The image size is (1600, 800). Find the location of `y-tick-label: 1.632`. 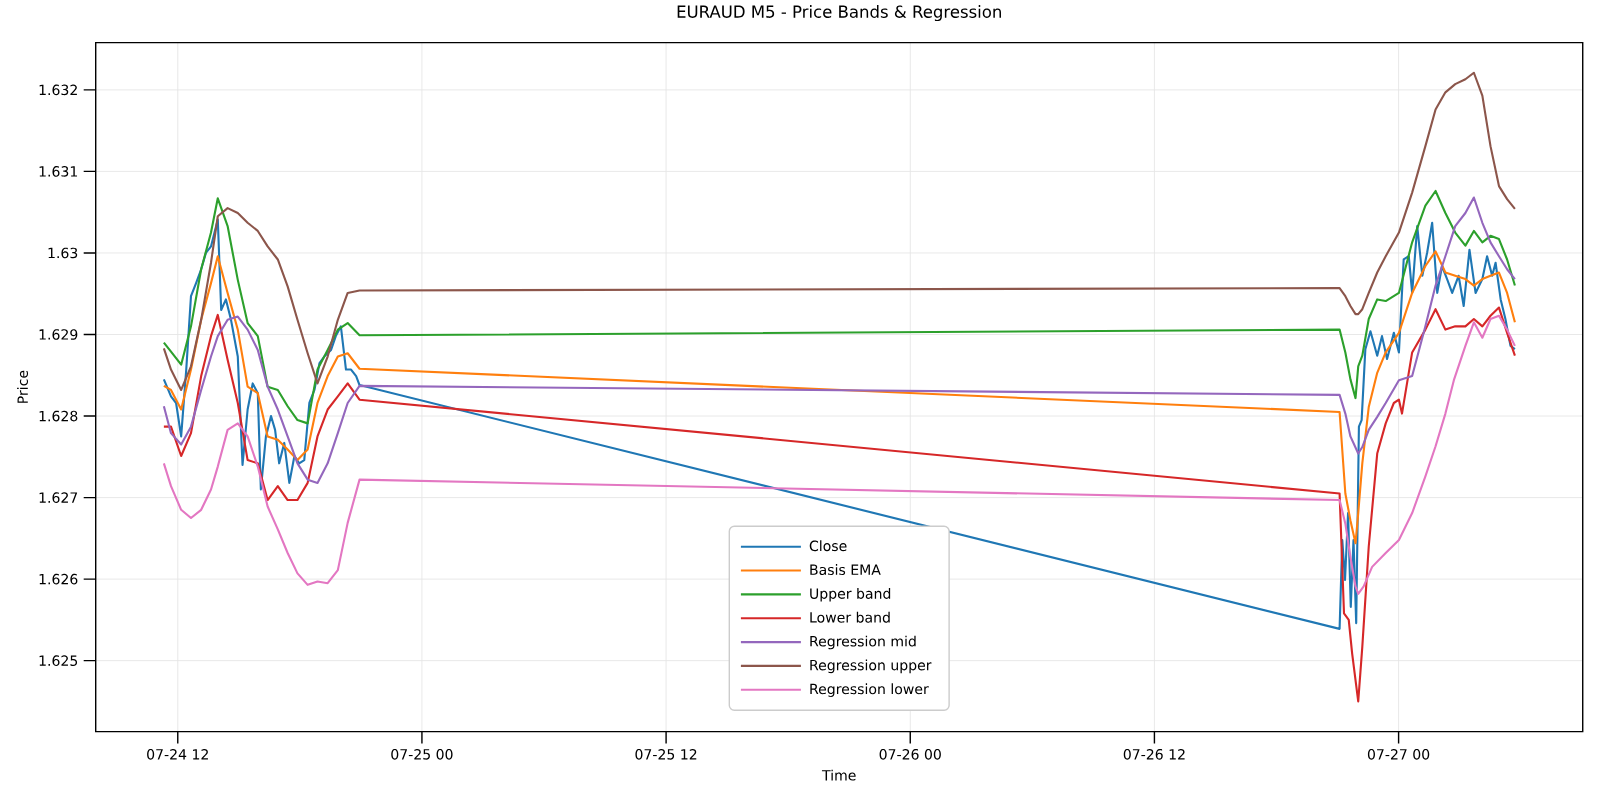

y-tick-label: 1.632 is located at coordinates (58, 90).